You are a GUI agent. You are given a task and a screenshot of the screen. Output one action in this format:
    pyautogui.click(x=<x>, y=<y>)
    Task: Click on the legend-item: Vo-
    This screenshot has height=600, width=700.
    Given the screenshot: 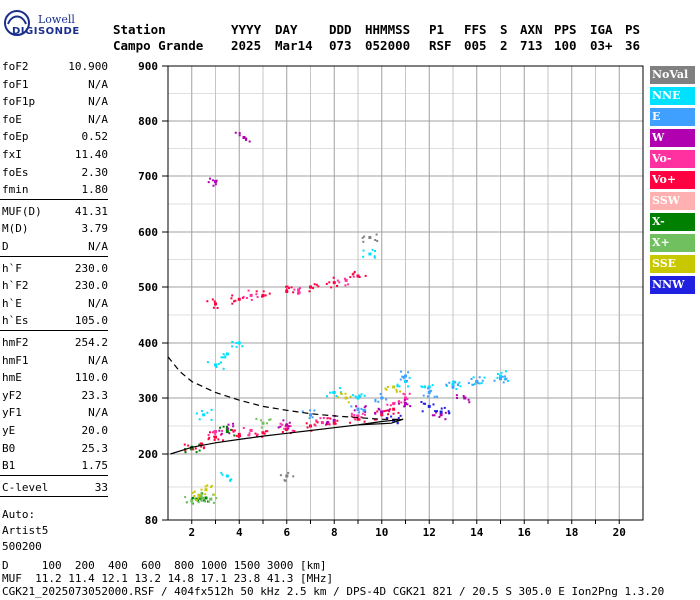 What is the action you would take?
    pyautogui.click(x=672, y=159)
    